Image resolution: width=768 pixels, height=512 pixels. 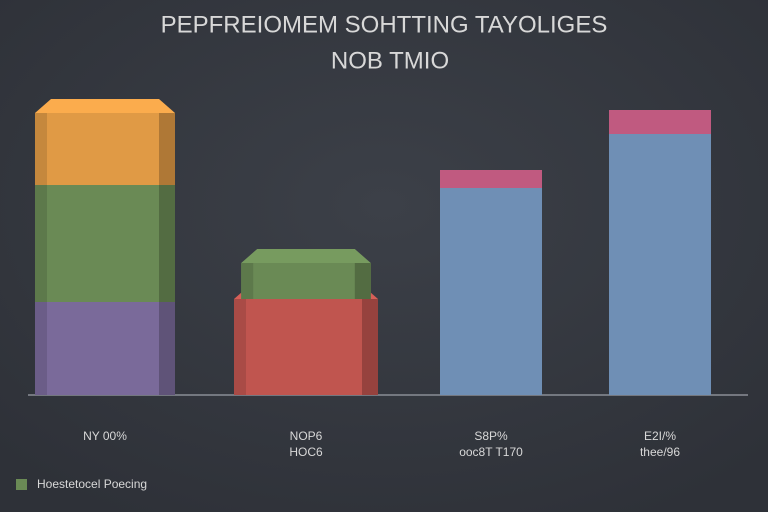 What do you see at coordinates (21, 484) in the screenshot?
I see `legend-swatch` at bounding box center [21, 484].